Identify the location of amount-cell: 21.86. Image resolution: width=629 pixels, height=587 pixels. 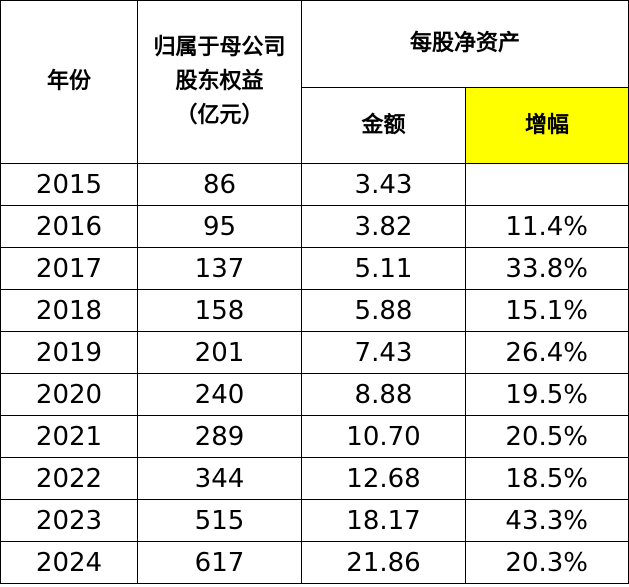
(383, 562).